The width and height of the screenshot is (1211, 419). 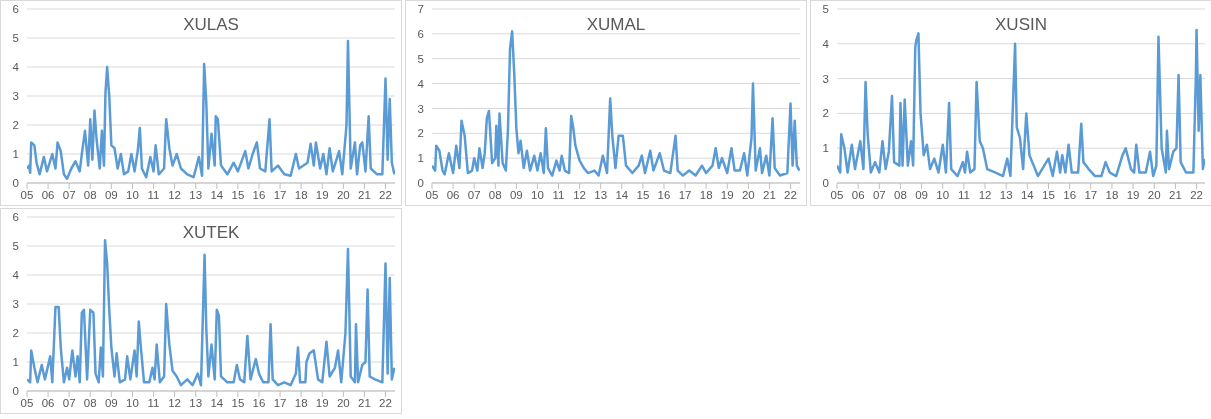 I want to click on chart-title: XUTEK, so click(x=211, y=233).